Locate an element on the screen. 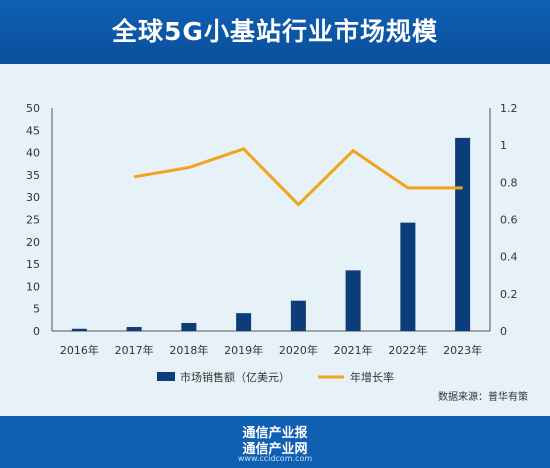  y-right-tick-label: 0.8 is located at coordinates (509, 182).